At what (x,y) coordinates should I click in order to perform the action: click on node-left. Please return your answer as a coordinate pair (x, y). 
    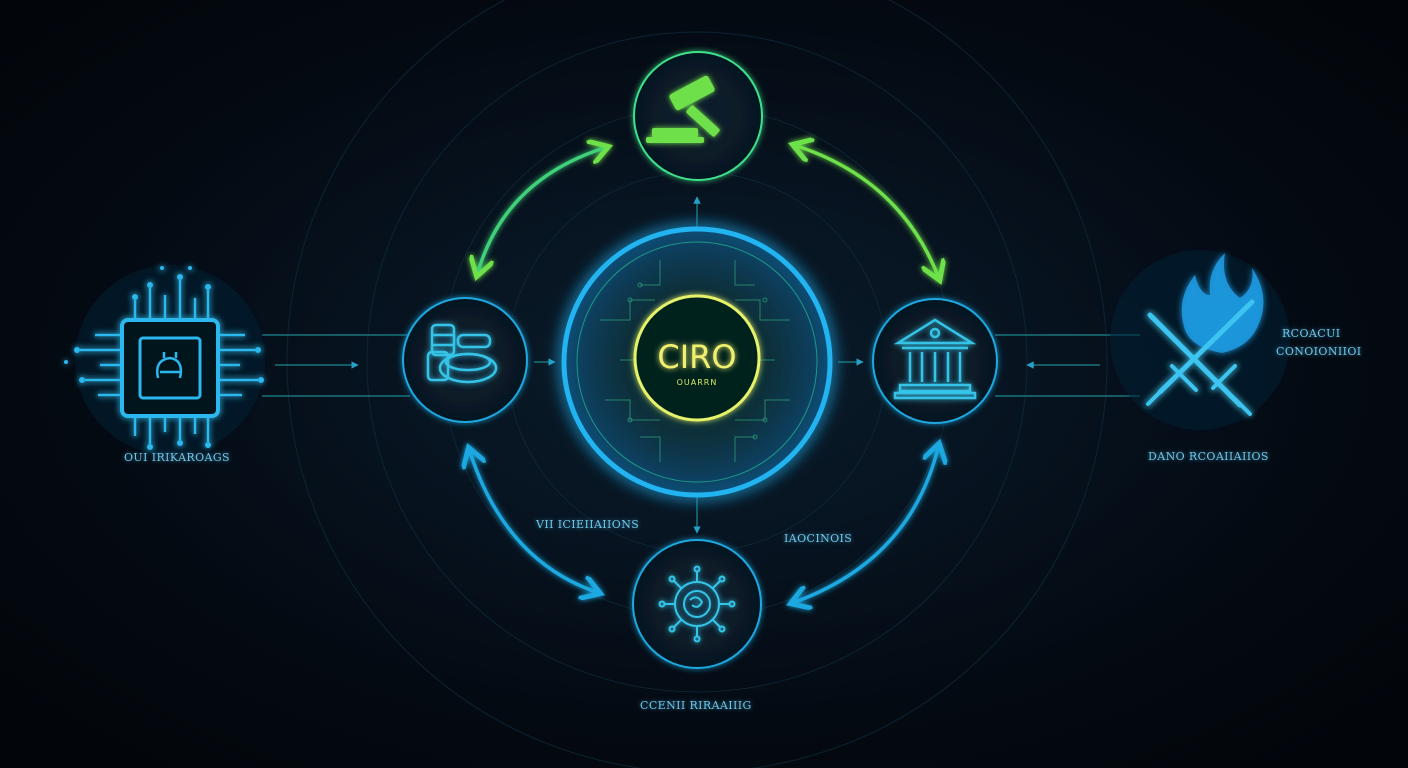
    Looking at the image, I should click on (465, 360).